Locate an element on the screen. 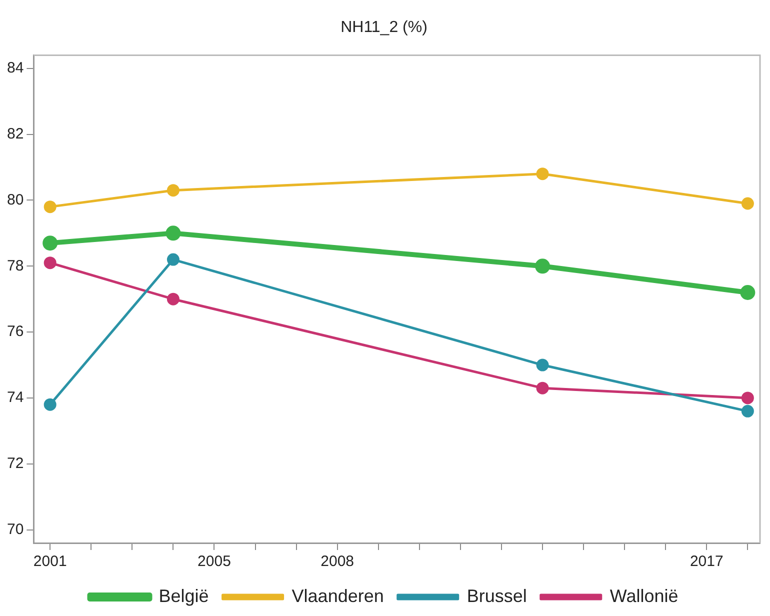  x-tick-label: 2017 is located at coordinates (707, 561).